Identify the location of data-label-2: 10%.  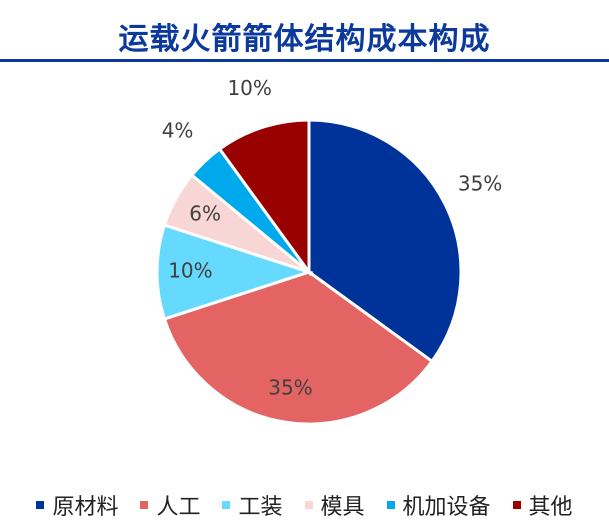
(190, 271).